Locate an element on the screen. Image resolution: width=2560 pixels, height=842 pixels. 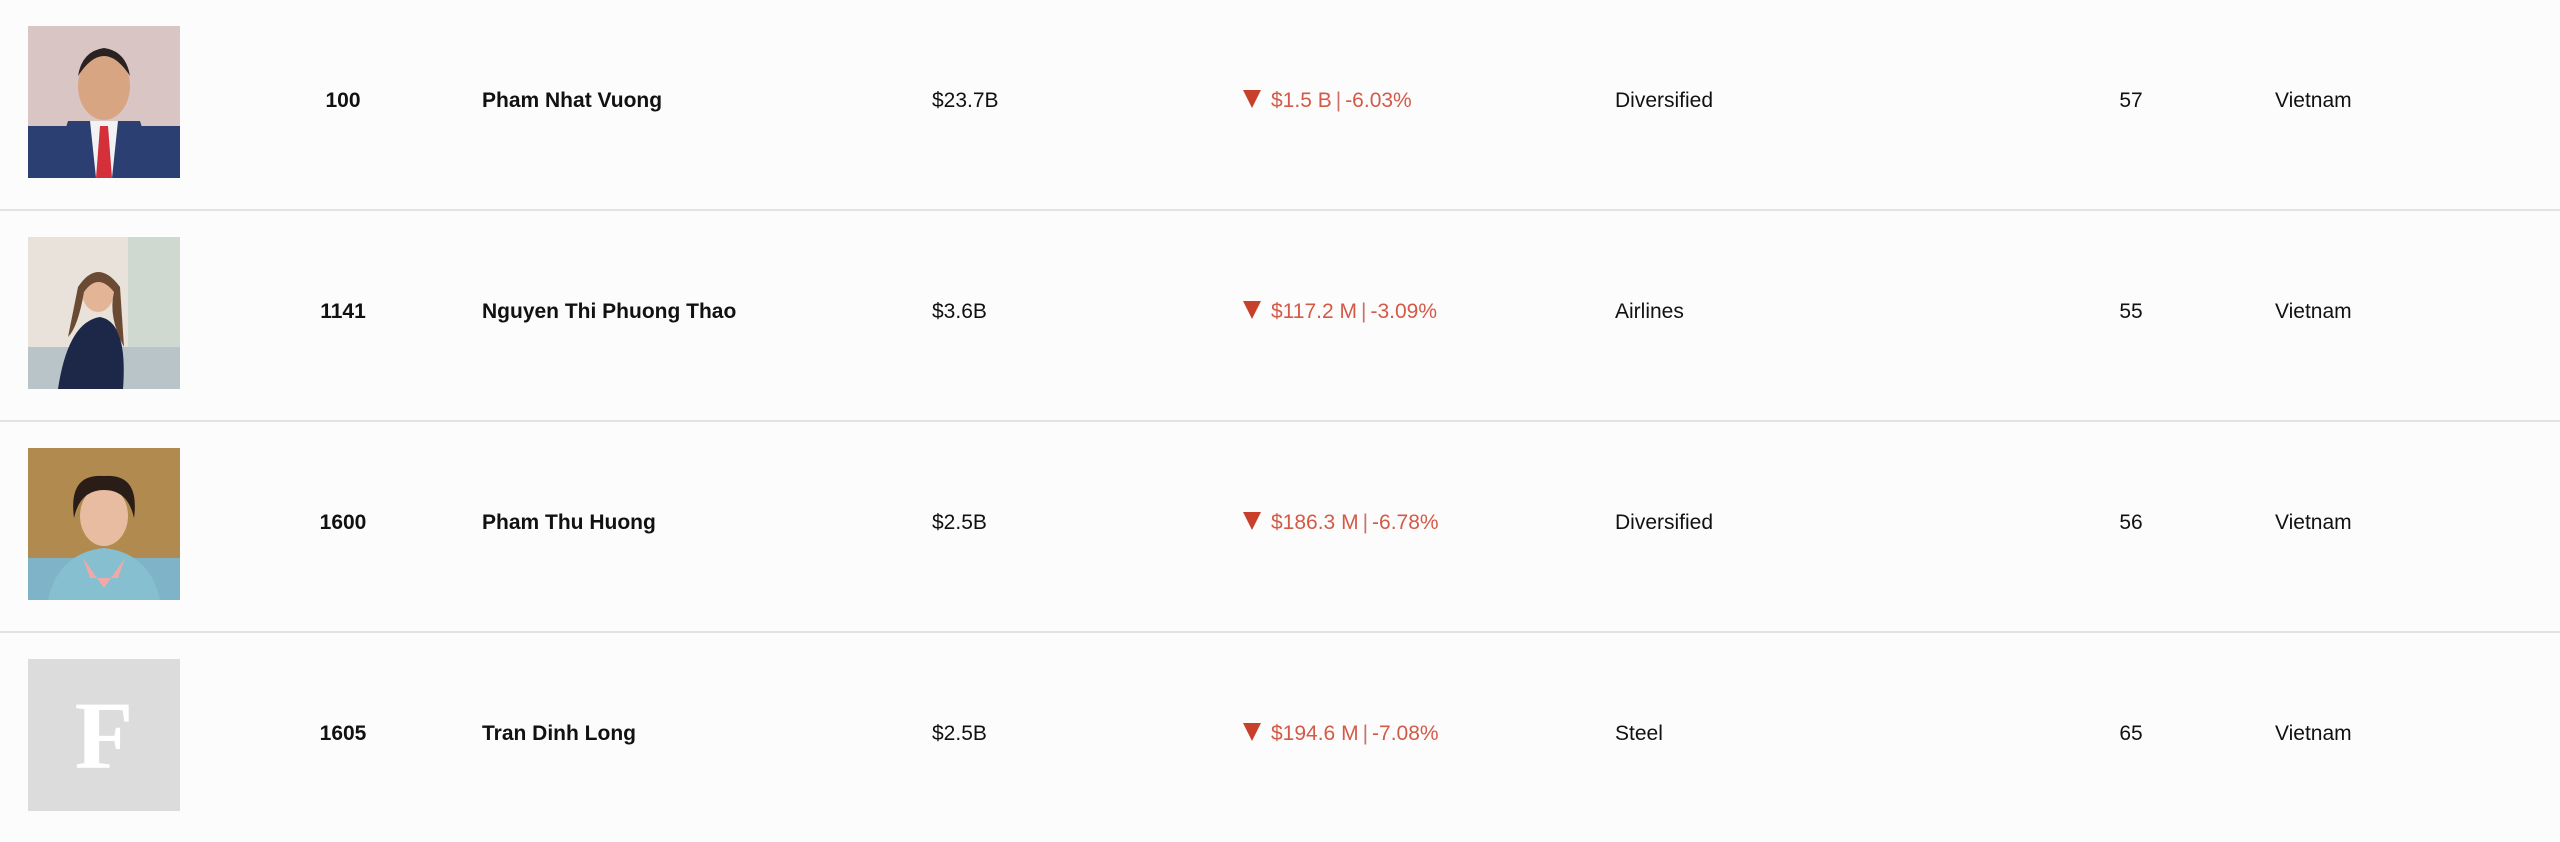
person-name: Nguyen Thi Phuong Thao is located at coordinates (609, 311).